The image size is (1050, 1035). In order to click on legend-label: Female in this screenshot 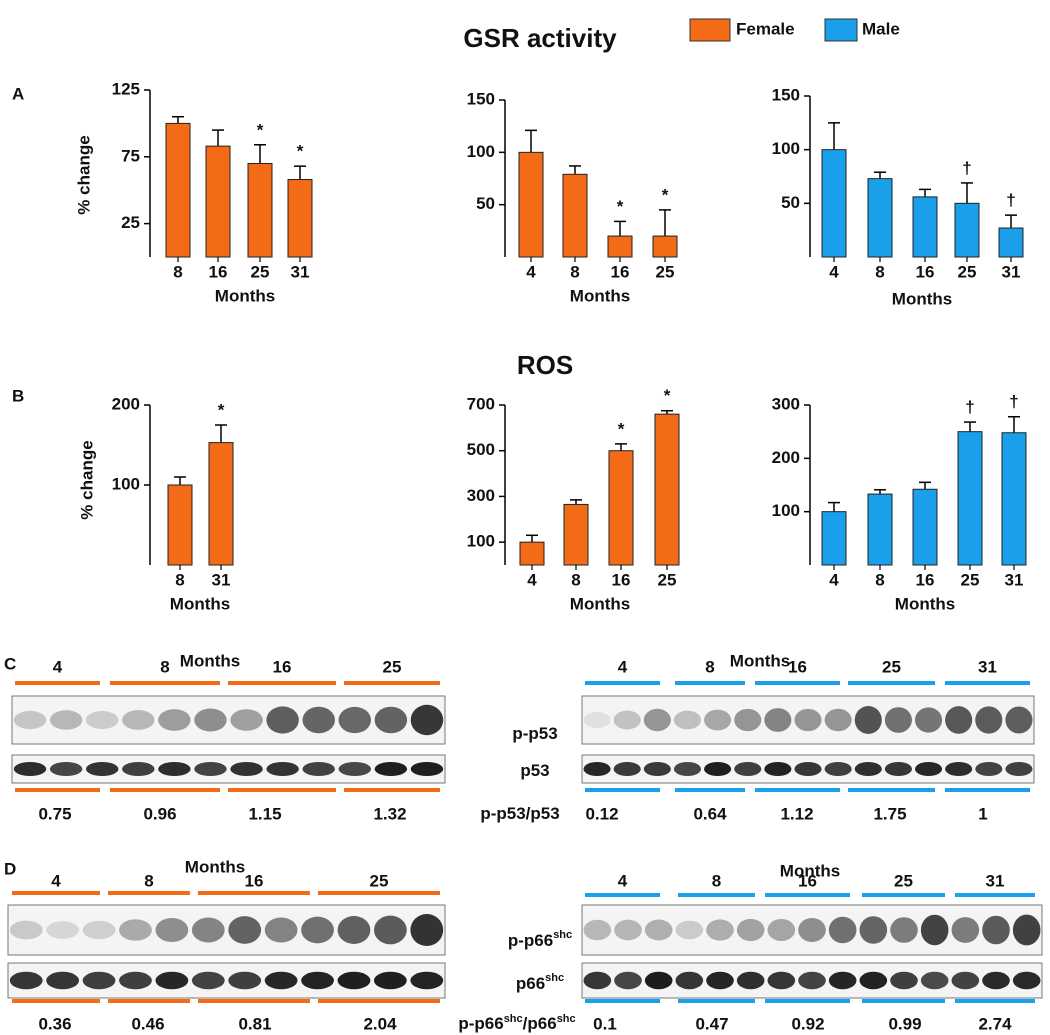, I will do `click(765, 28)`.